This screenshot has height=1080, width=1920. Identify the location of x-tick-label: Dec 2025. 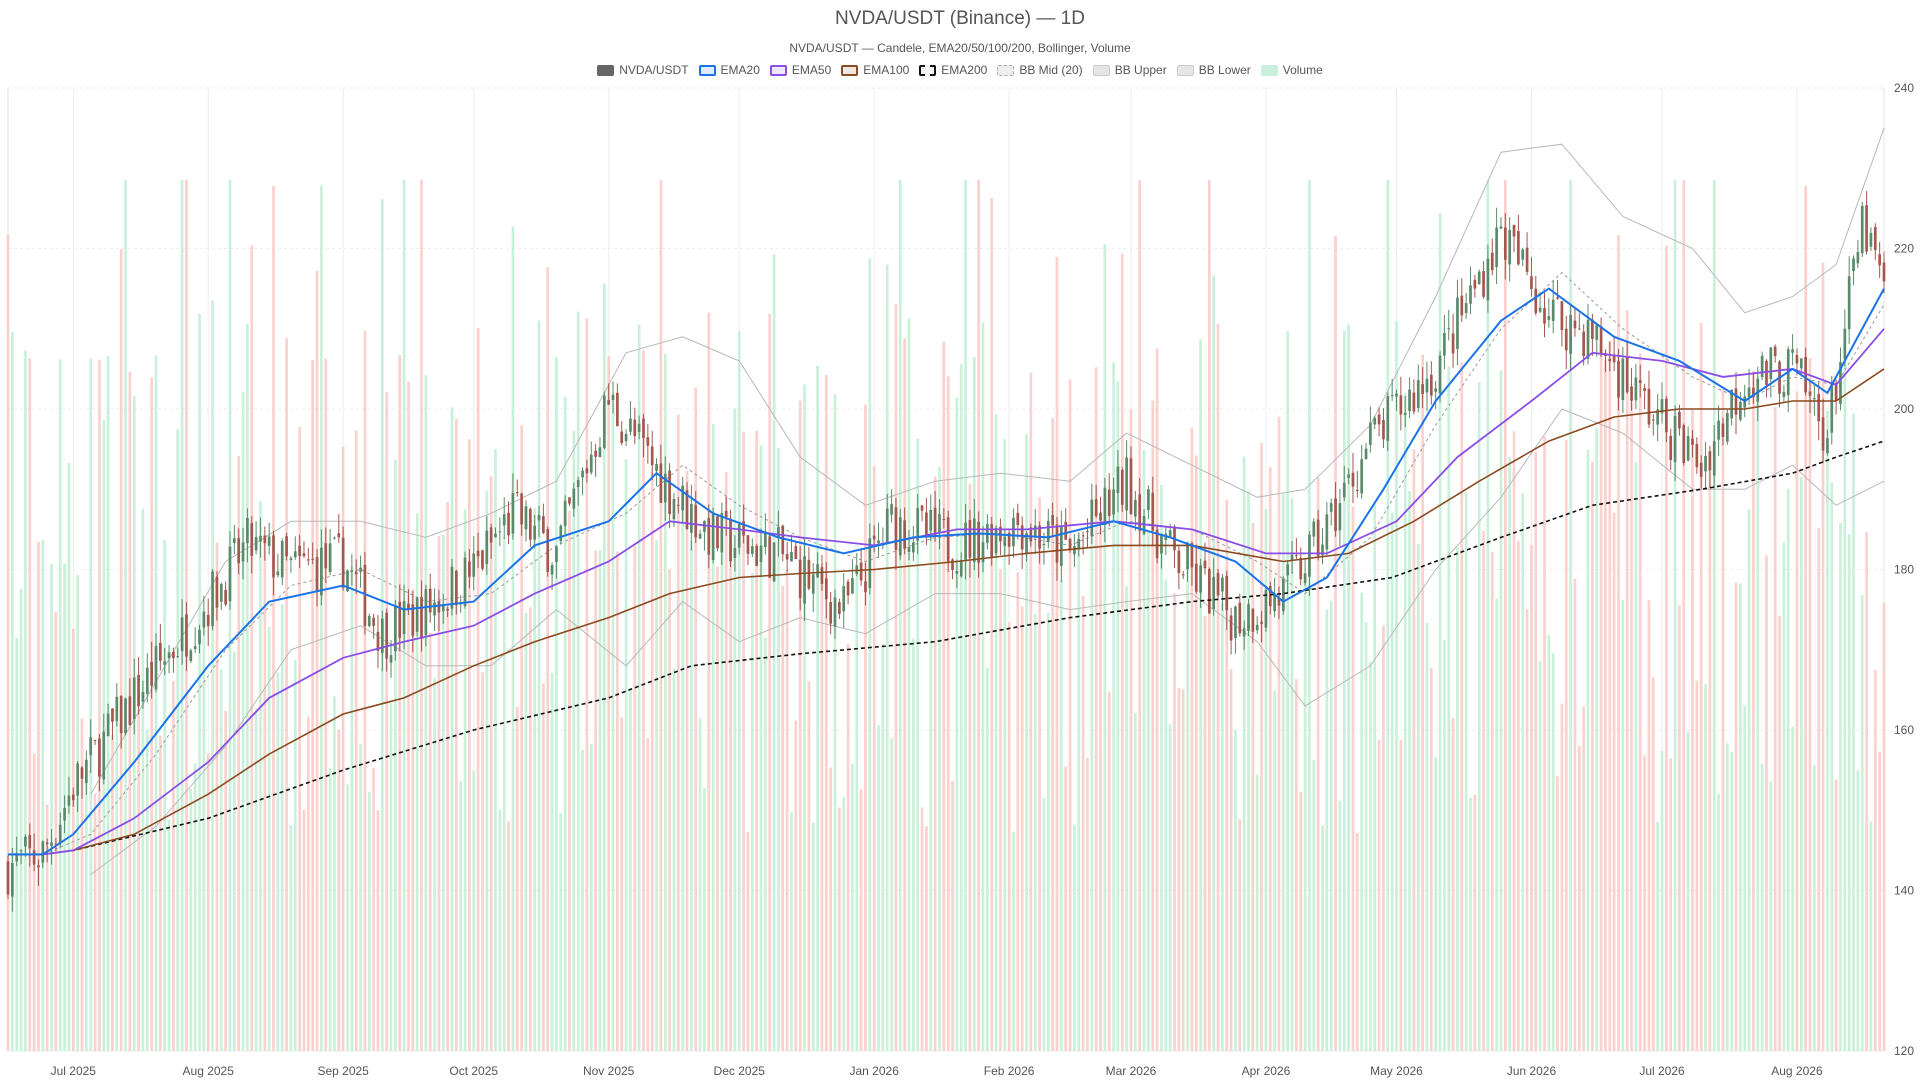
(740, 1071).